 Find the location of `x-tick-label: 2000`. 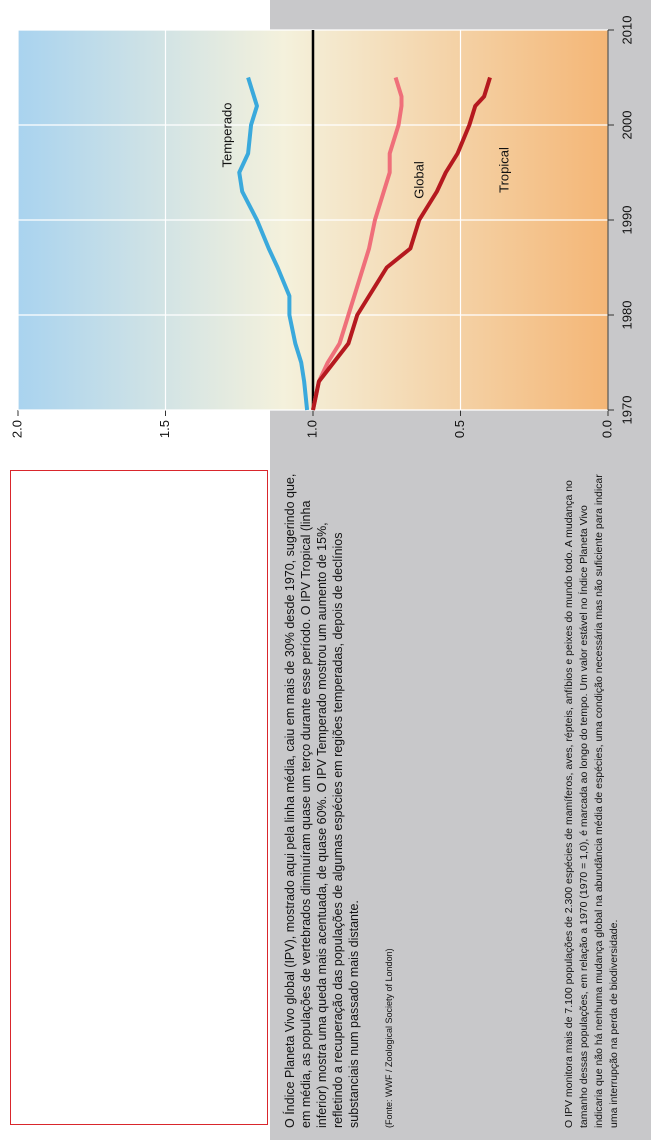

x-tick-label: 2000 is located at coordinates (626, 125).